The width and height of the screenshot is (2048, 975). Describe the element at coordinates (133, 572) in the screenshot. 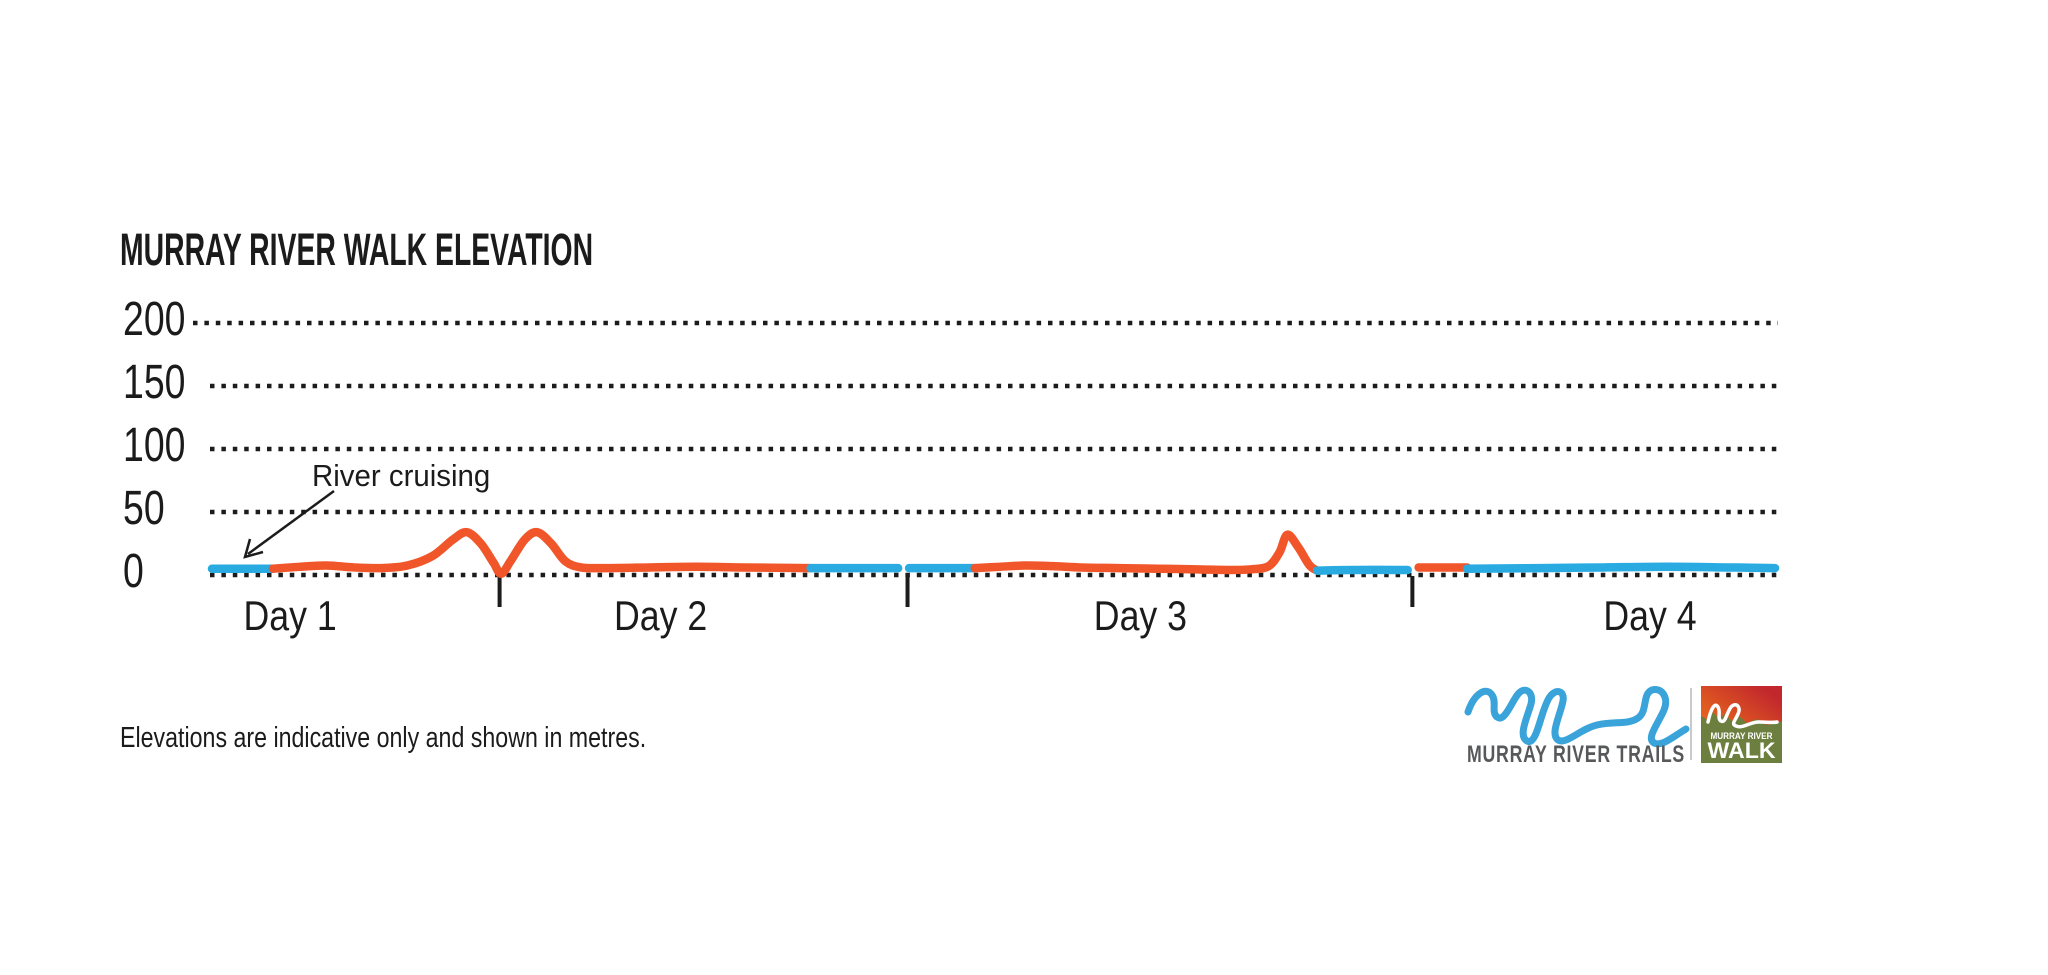

I see `y-tick-label-0: 0` at that location.